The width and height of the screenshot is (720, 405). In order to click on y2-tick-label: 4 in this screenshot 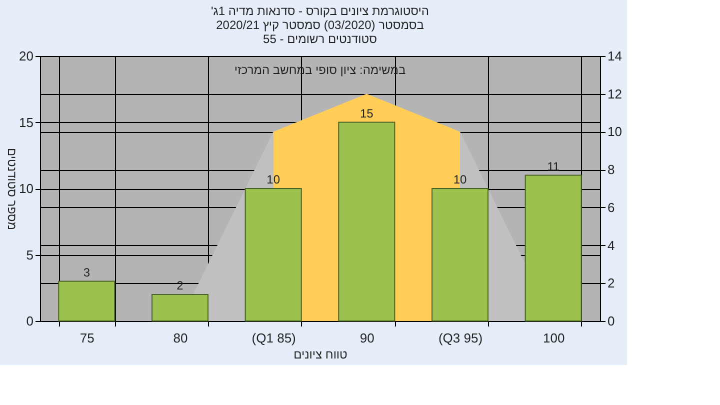, I will do `click(611, 245)`.